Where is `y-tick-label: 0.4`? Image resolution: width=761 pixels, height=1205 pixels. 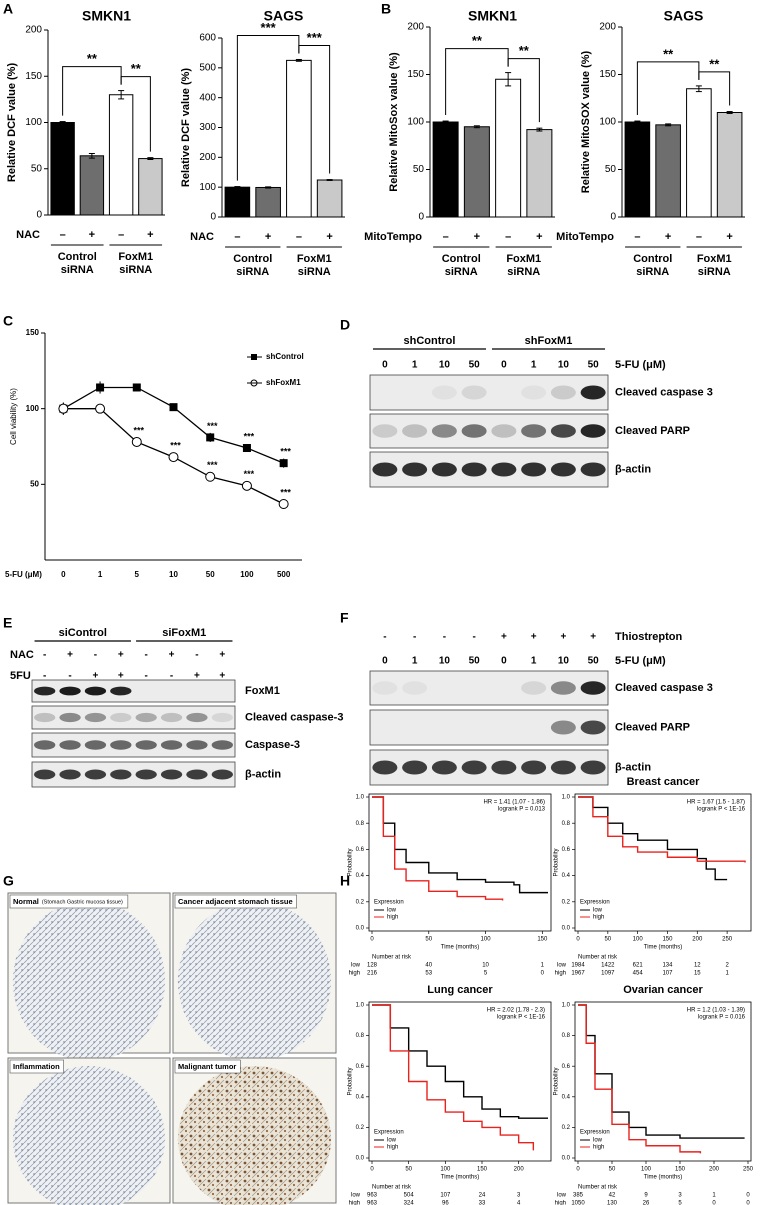
y-tick-label: 0.4 is located at coordinates (360, 1097).